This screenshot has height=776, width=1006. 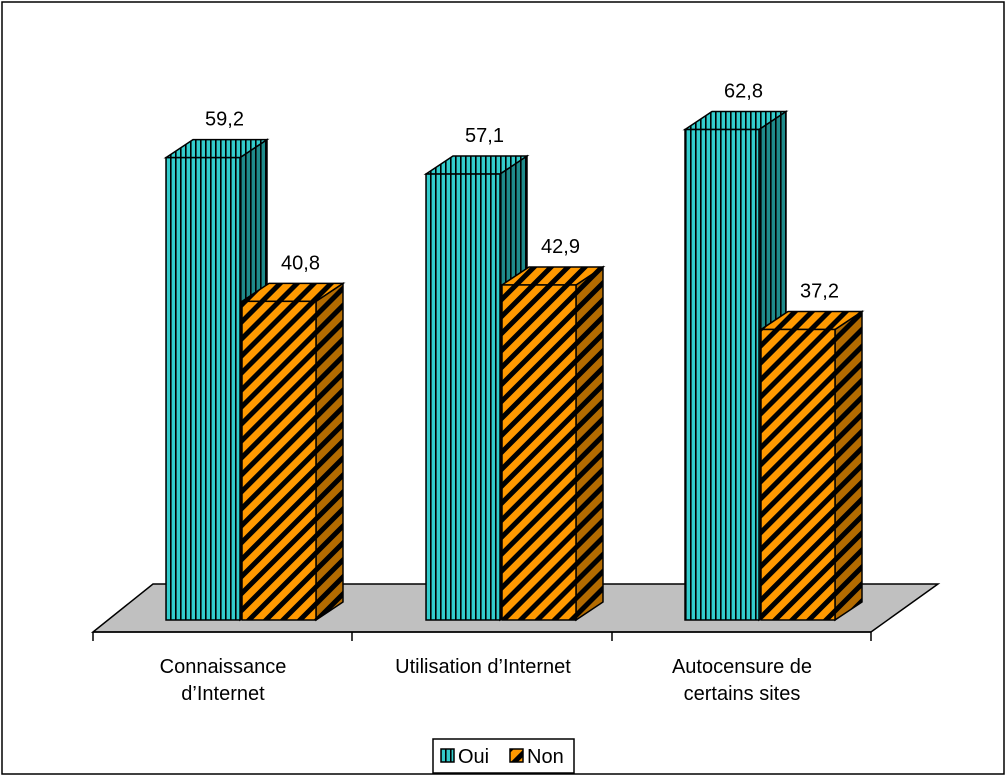 What do you see at coordinates (473, 757) in the screenshot?
I see `legend-label-oui: Oui` at bounding box center [473, 757].